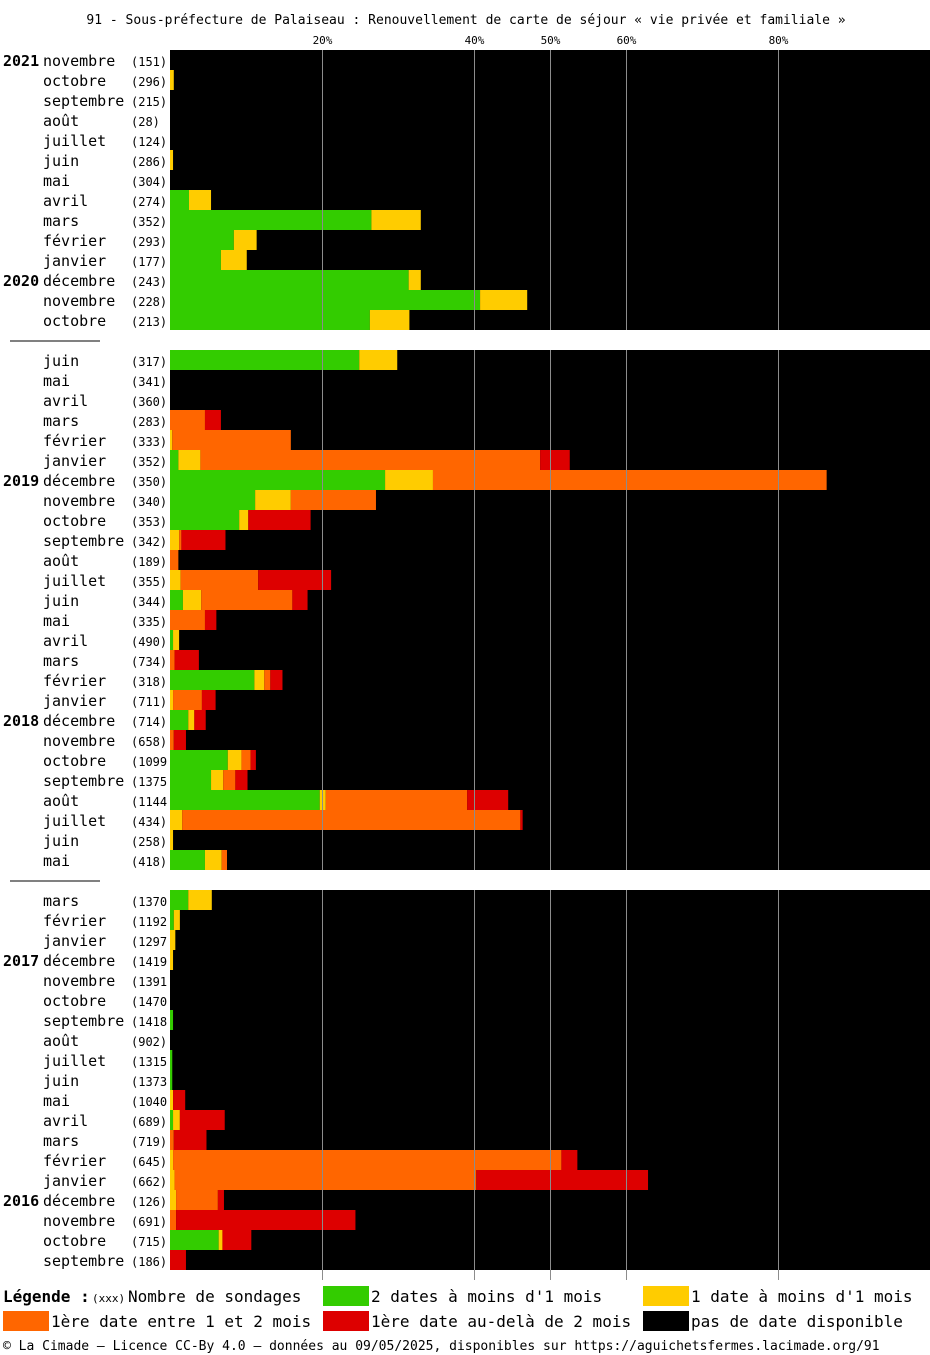 The width and height of the screenshot is (930, 1355). I want to click on survey-count: (335), so click(149, 622).